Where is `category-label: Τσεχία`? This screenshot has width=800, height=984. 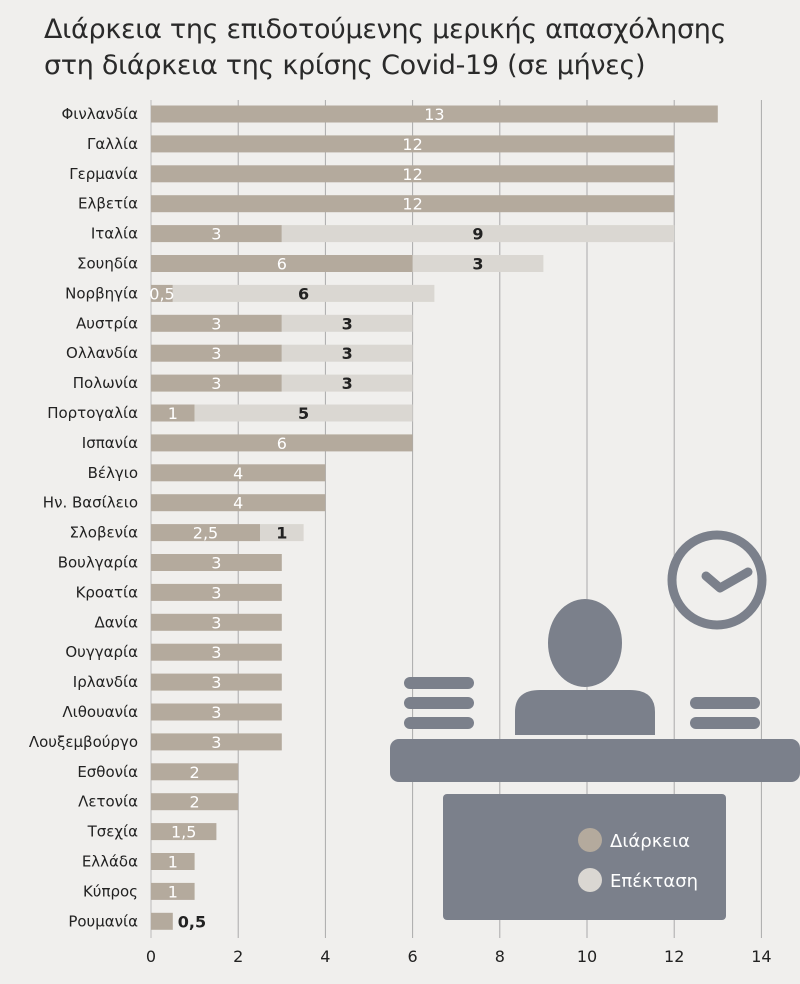 category-label: Τσεχία is located at coordinates (113, 832).